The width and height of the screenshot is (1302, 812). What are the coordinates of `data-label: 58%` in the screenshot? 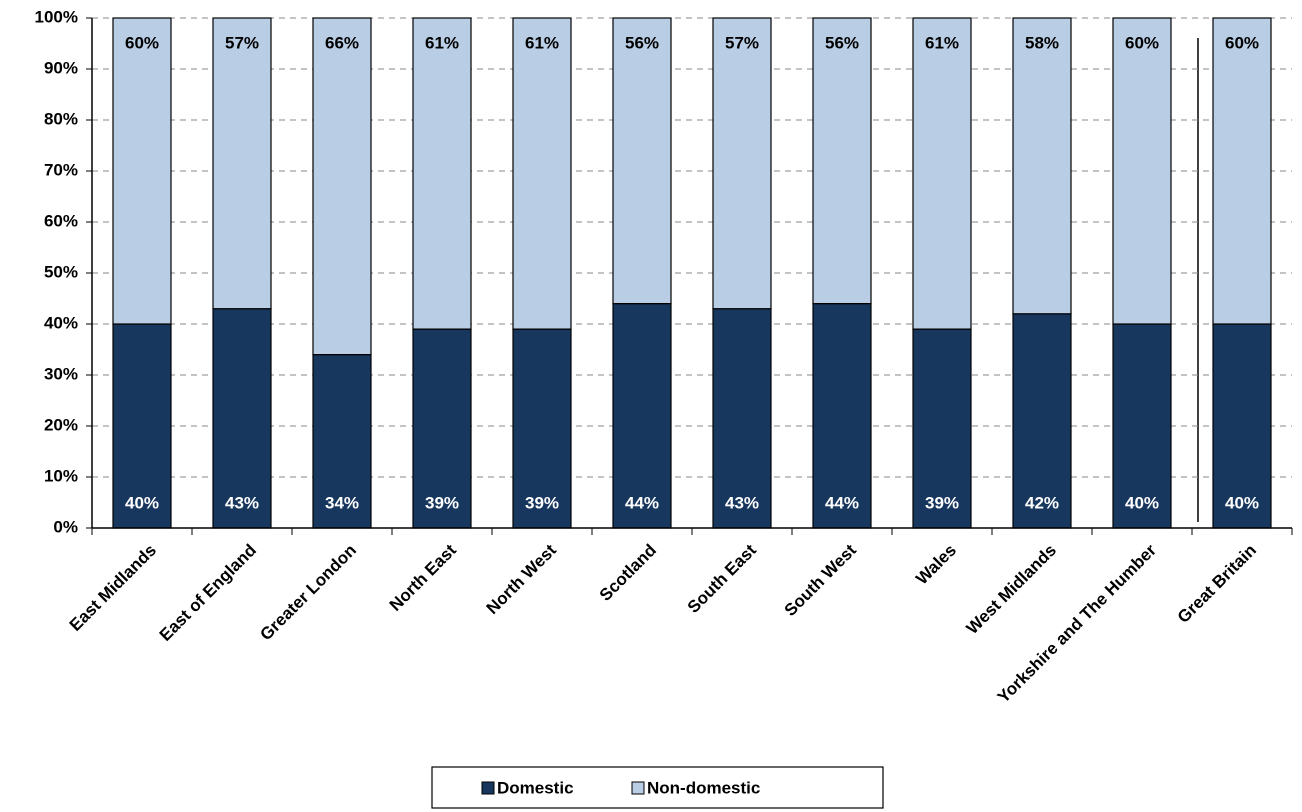 It's located at (1042, 42).